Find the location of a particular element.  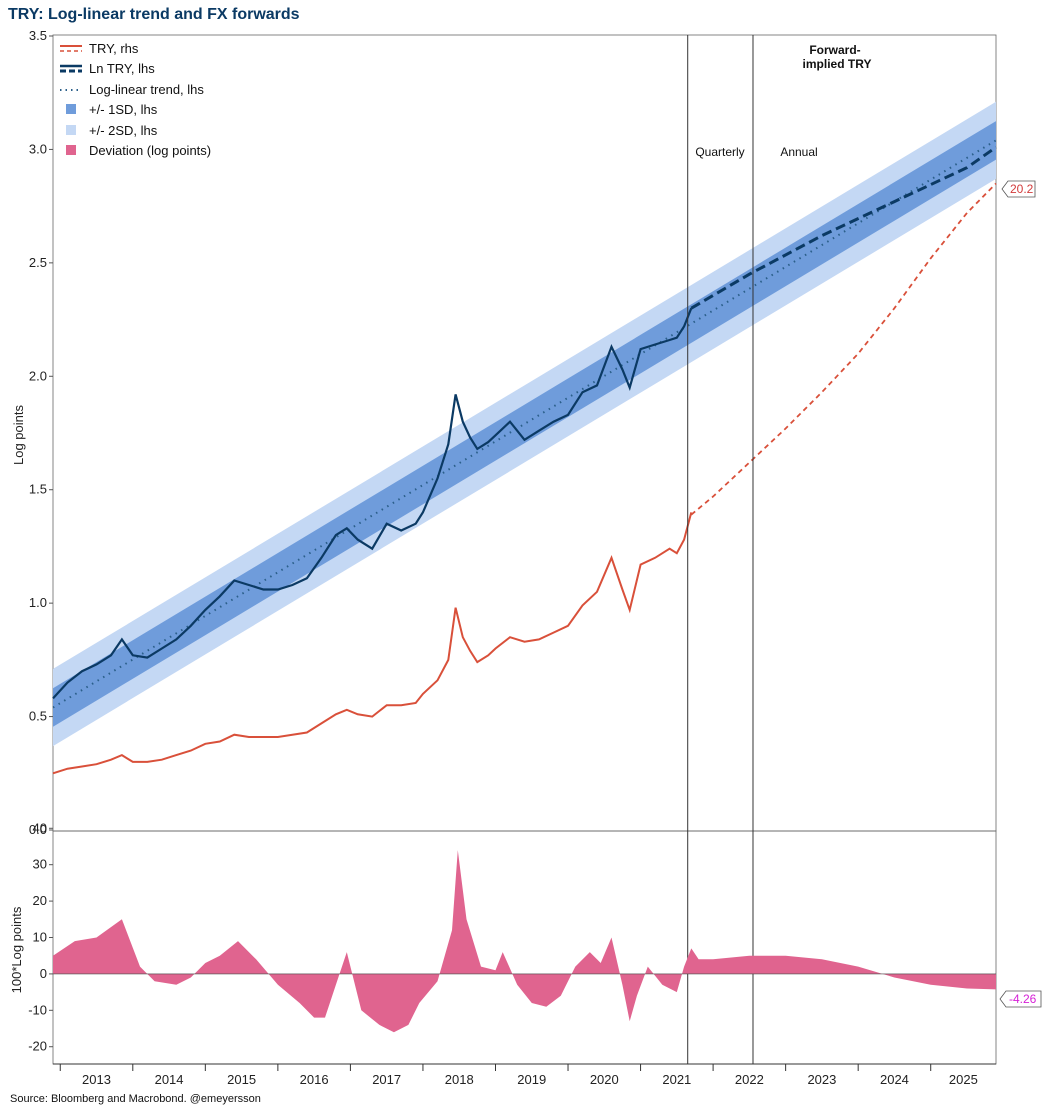

x-tick-label: 2022 is located at coordinates (749, 1079).